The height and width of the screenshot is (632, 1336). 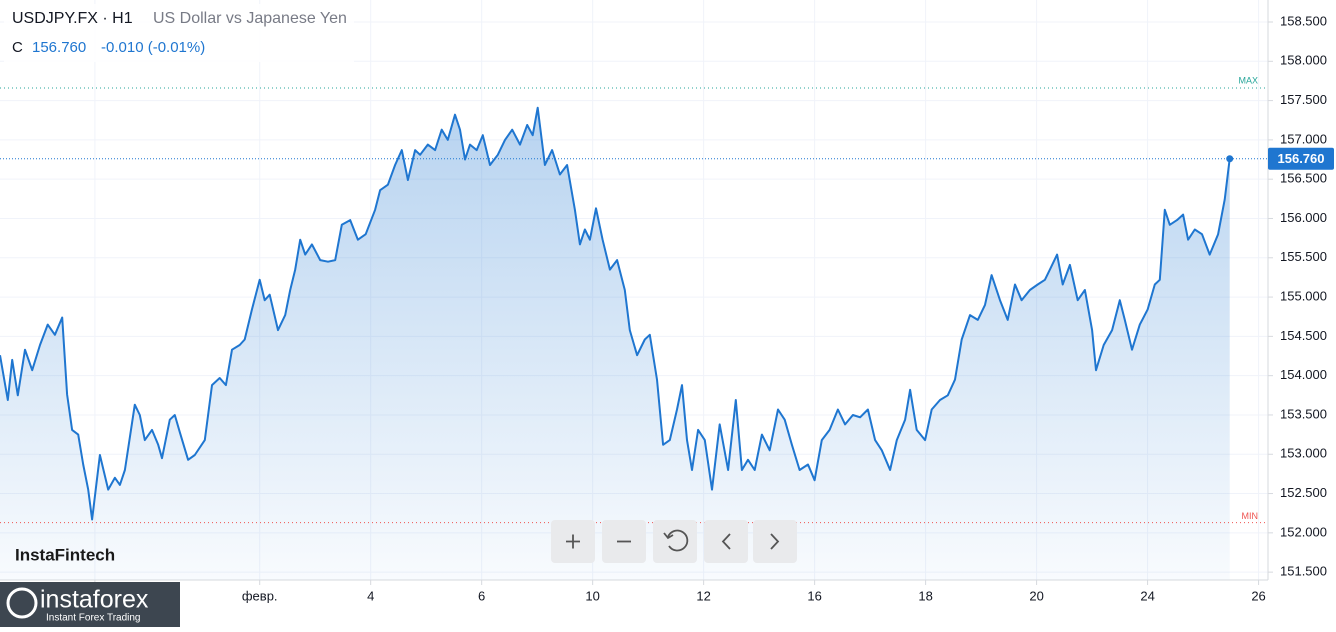 What do you see at coordinates (179, 33) in the screenshot?
I see `legend-bg` at bounding box center [179, 33].